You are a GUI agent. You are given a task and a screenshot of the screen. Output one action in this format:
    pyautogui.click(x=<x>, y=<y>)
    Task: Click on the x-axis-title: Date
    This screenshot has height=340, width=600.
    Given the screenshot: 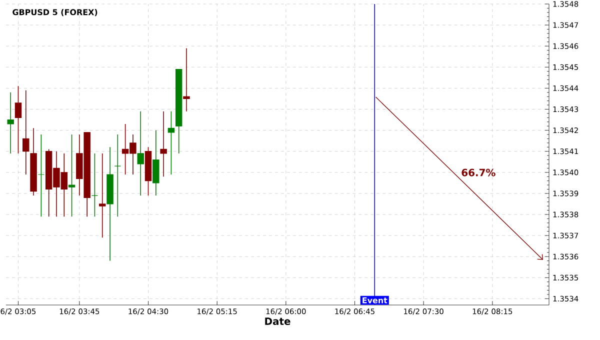 What is the action you would take?
    pyautogui.click(x=277, y=322)
    